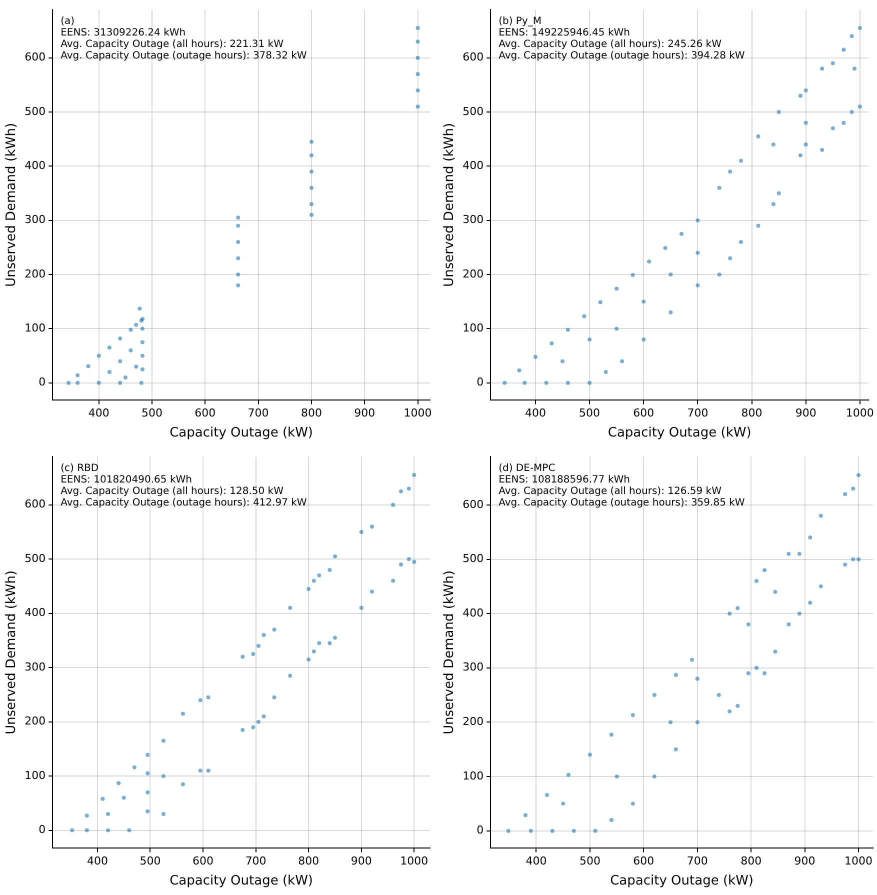 The width and height of the screenshot is (877, 895). What do you see at coordinates (414, 861) in the screenshot?
I see `x-tick-label: 1000` at bounding box center [414, 861].